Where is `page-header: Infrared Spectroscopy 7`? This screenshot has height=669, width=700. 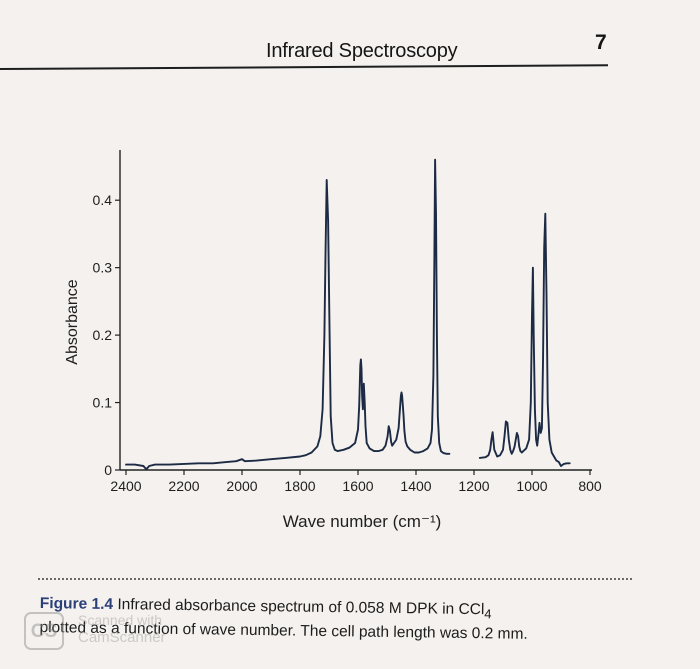 page-header: Infrared Spectroscopy 7 is located at coordinates (350, 40).